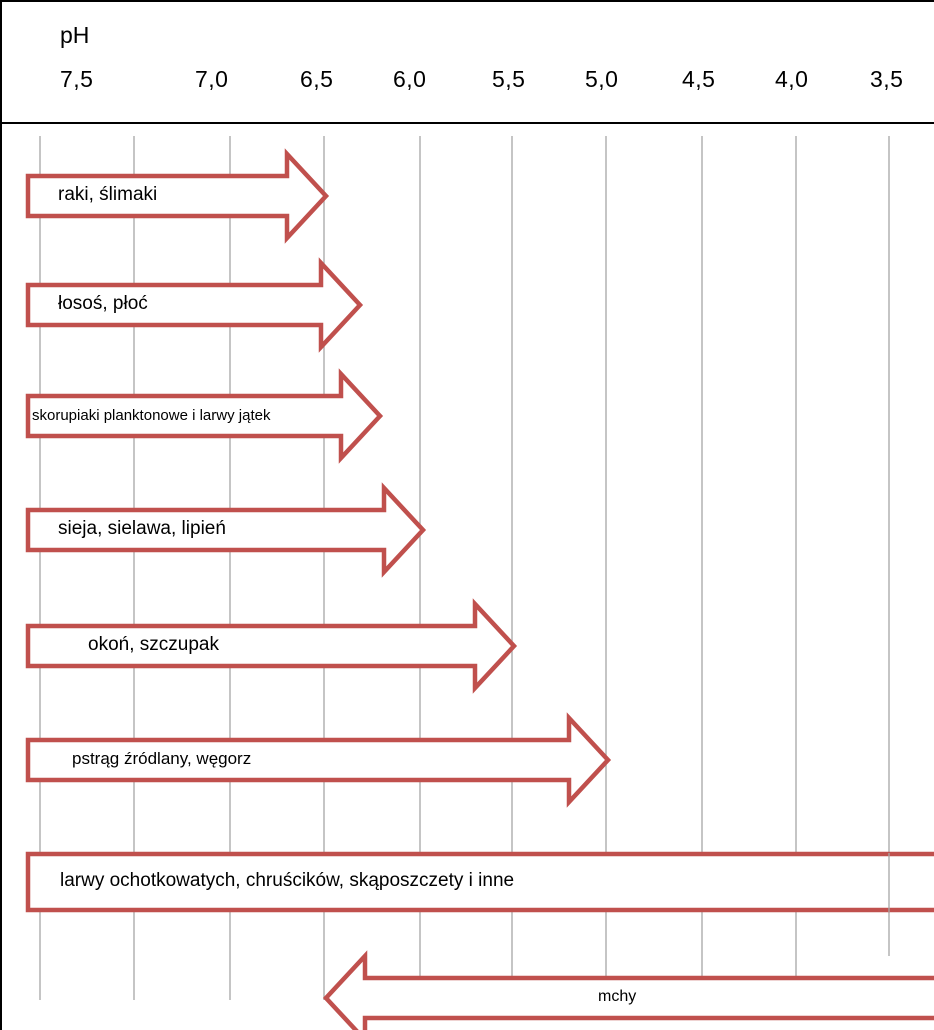 The image size is (934, 1030). I want to click on range-bar, so click(479, 882).